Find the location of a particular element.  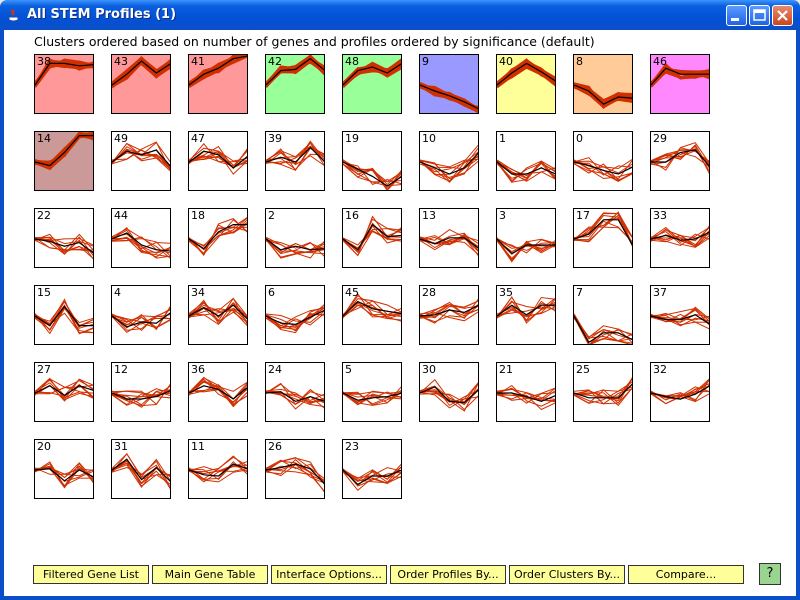

profile-box: 34 is located at coordinates (218, 315).